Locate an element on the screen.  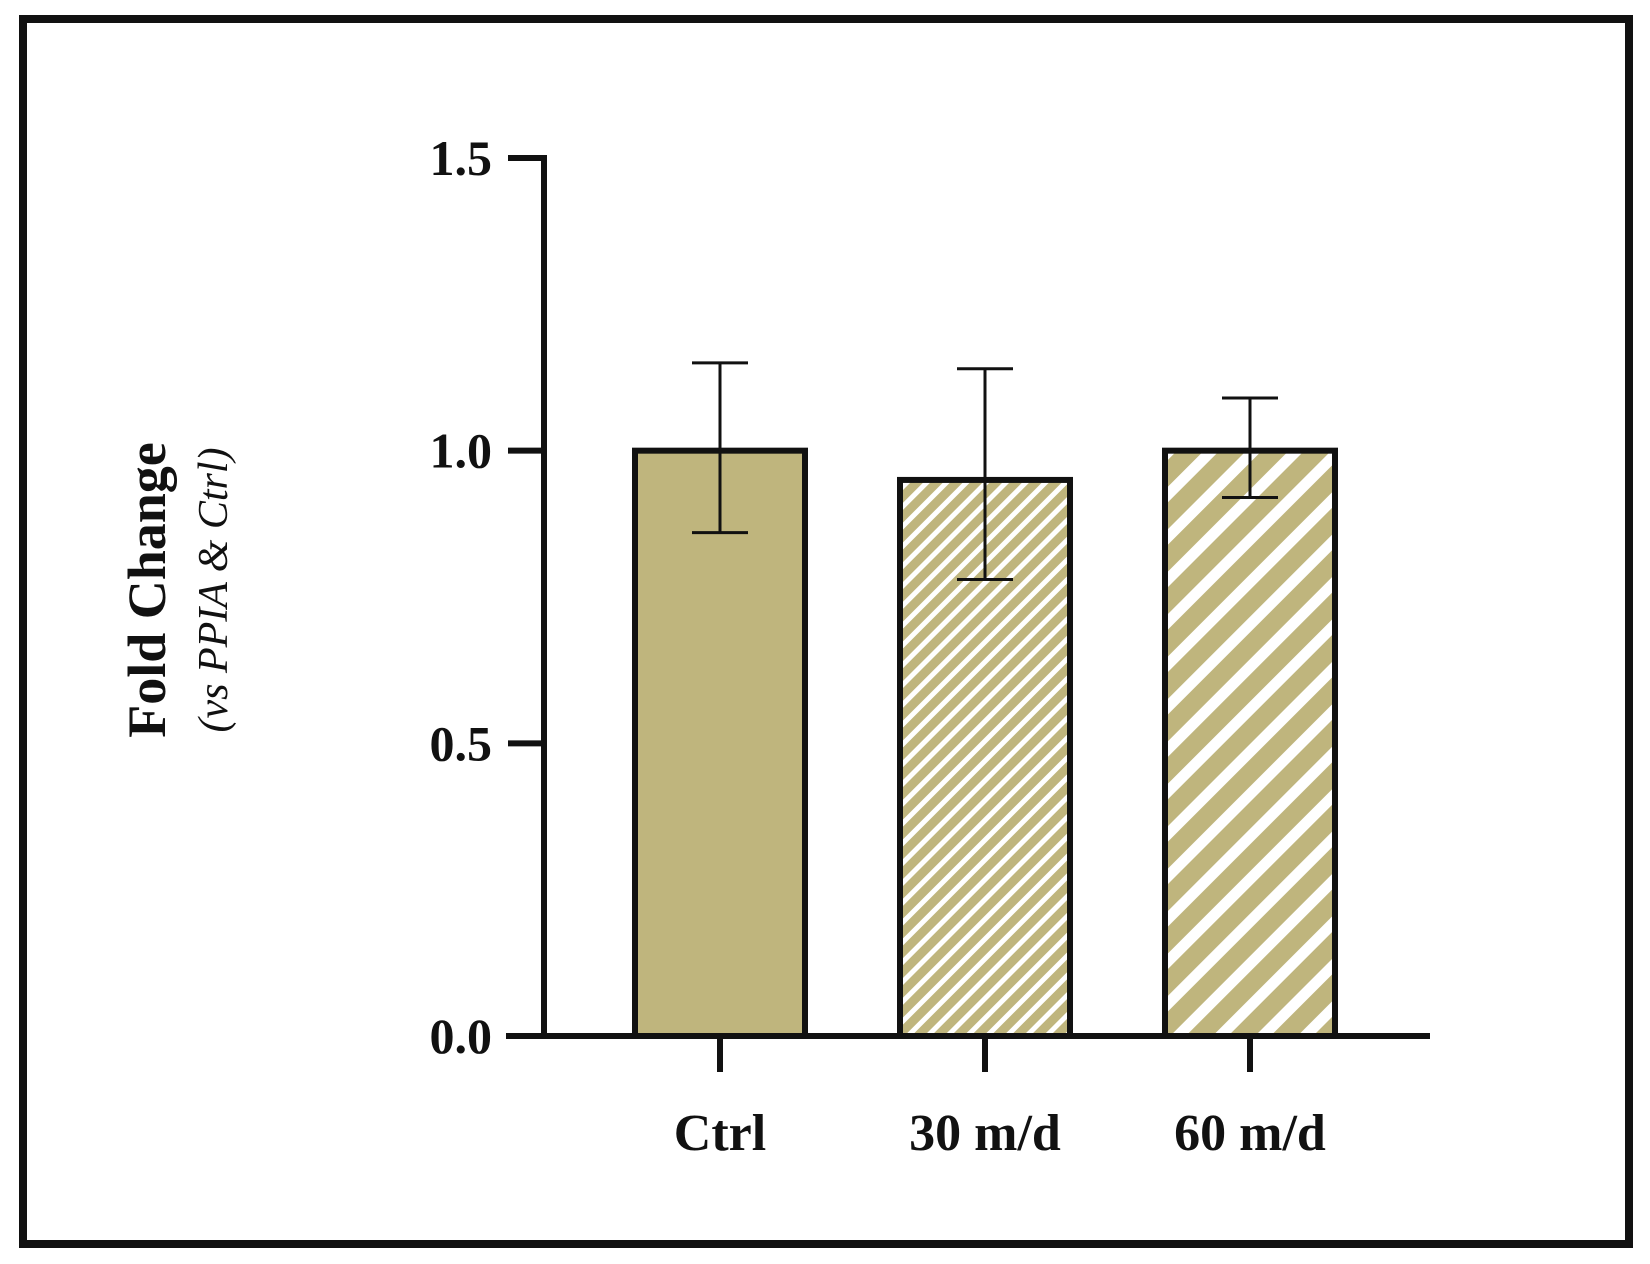
y-tick-label-2: 0.5 is located at coordinates (461, 743).